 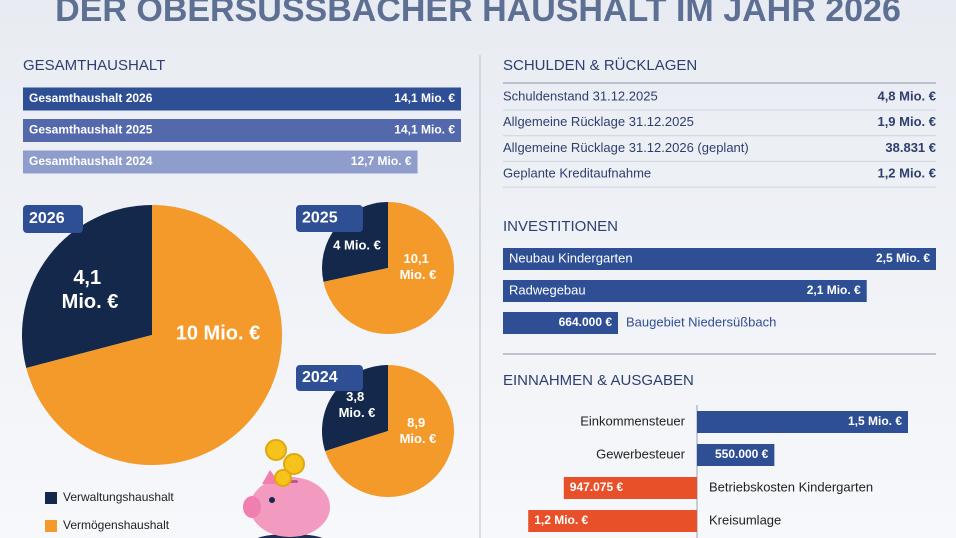 I want to click on bar-label: Einkommensteuer, so click(x=632, y=420).